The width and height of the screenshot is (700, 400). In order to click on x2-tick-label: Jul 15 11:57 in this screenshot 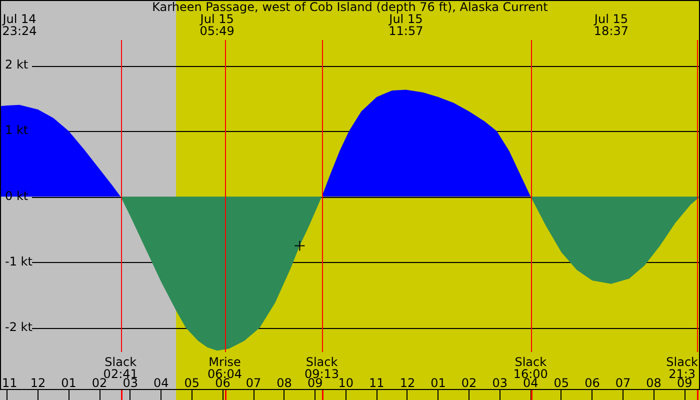, I will do `click(406, 25)`.